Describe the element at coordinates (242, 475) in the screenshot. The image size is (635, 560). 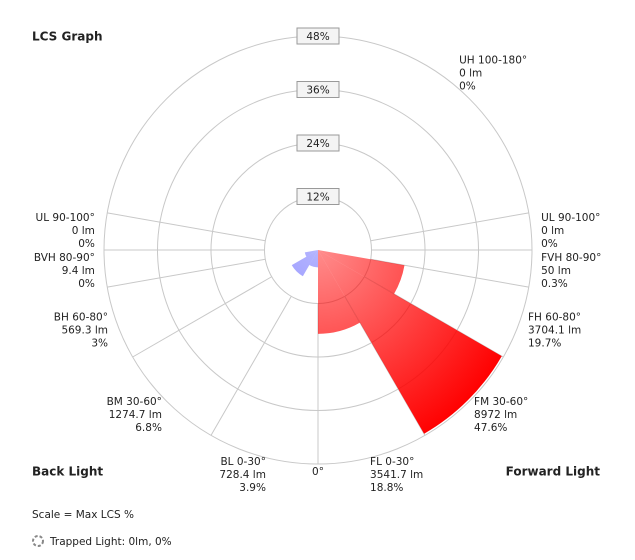
I see `zone-lumens: 728.4 lm` at that location.